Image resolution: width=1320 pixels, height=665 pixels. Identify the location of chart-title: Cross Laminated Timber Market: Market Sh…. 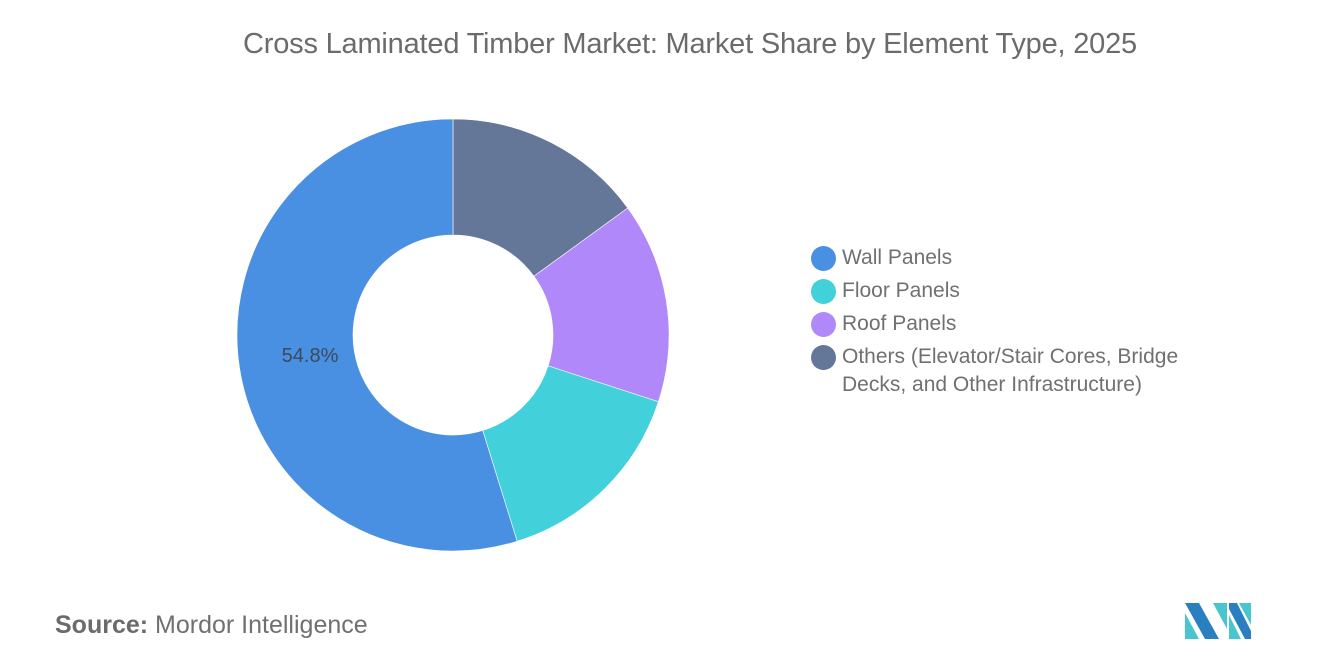
(690, 44).